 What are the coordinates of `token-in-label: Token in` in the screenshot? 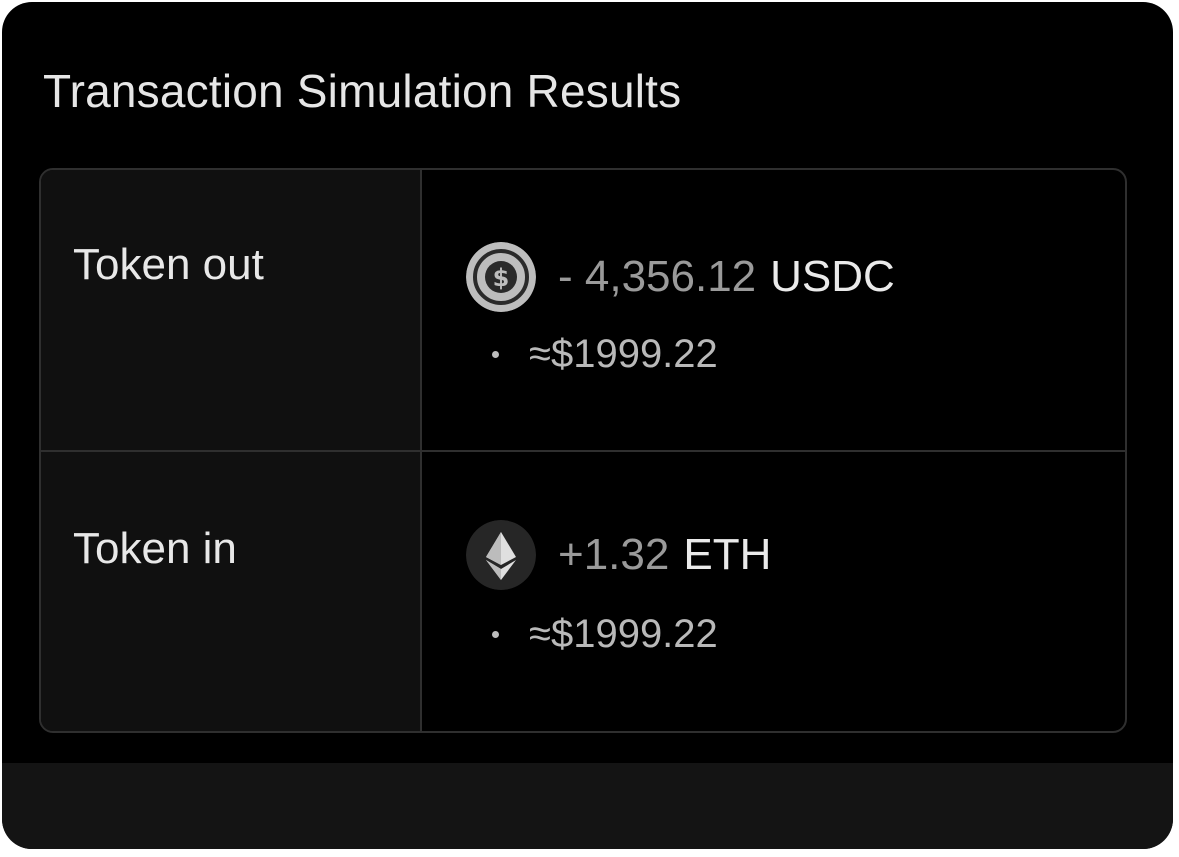 It's located at (155, 548).